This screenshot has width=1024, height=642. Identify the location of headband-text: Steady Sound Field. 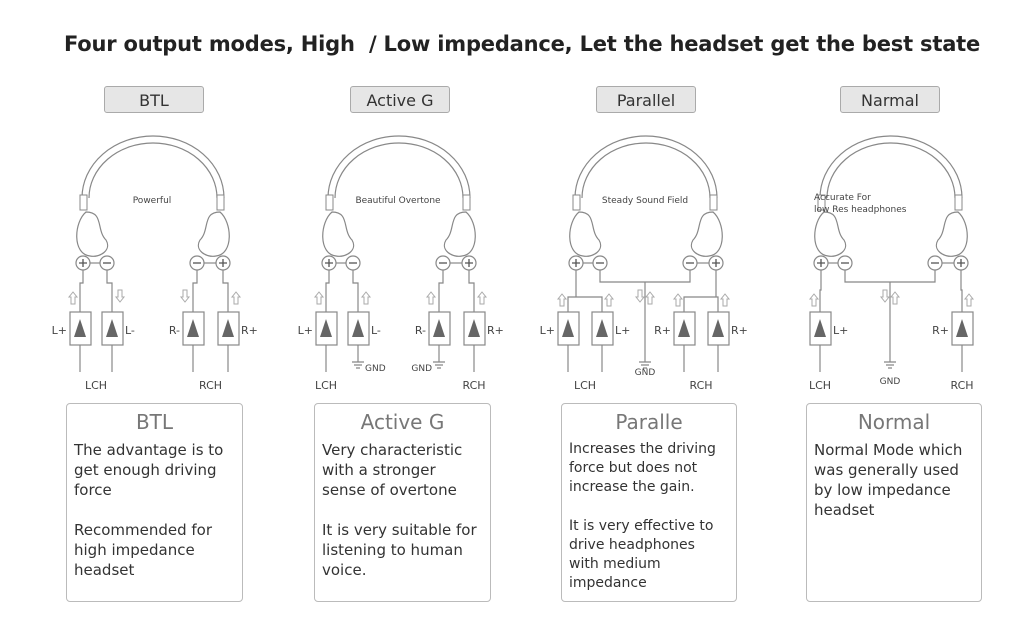
(645, 201).